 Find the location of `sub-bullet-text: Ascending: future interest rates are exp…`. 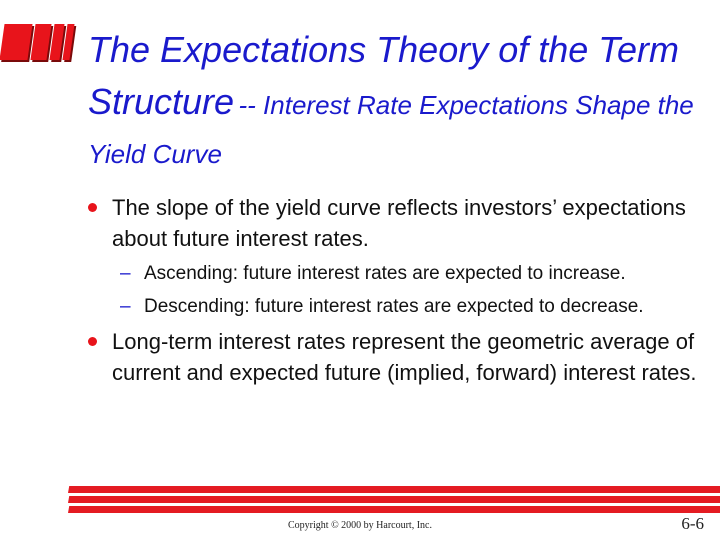

sub-bullet-text: Ascending: future interest rates are exp… is located at coordinates (385, 273).